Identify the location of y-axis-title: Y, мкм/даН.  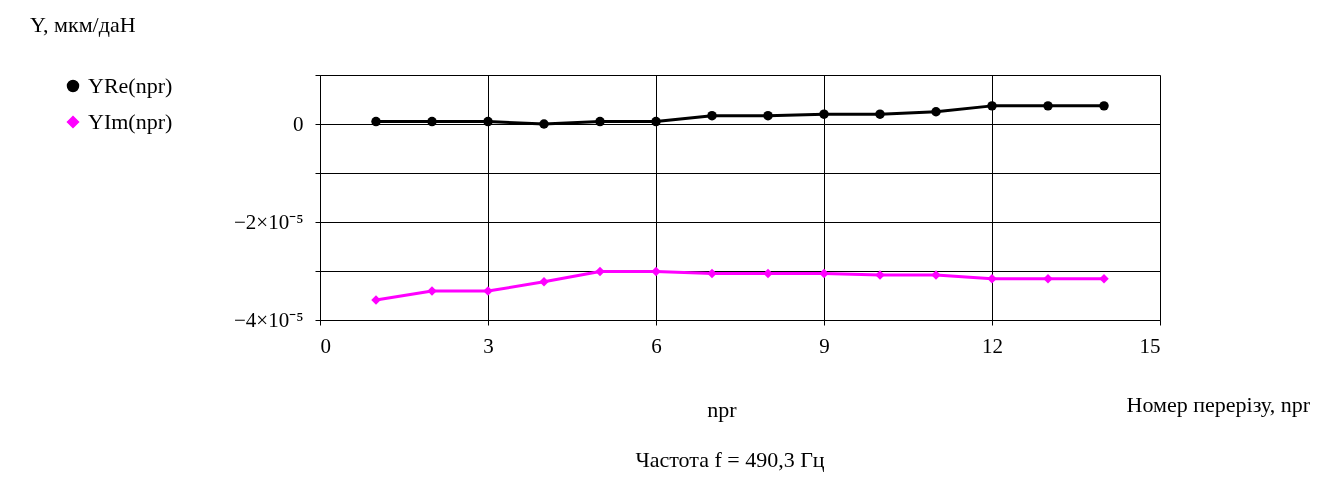
(83, 24).